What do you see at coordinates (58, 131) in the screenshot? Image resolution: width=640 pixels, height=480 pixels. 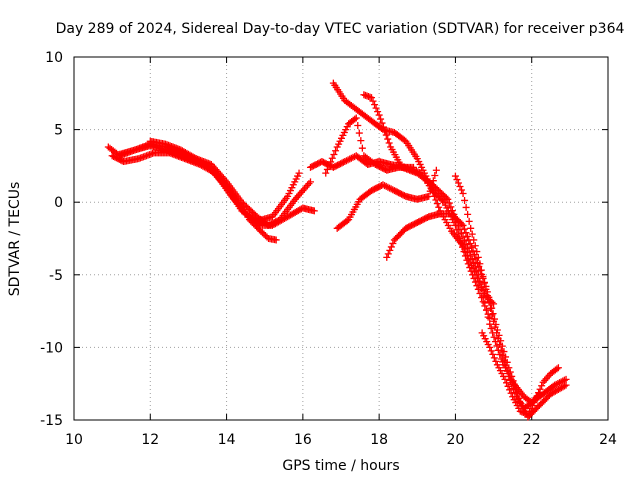 I see `y-tick-label: 5` at bounding box center [58, 131].